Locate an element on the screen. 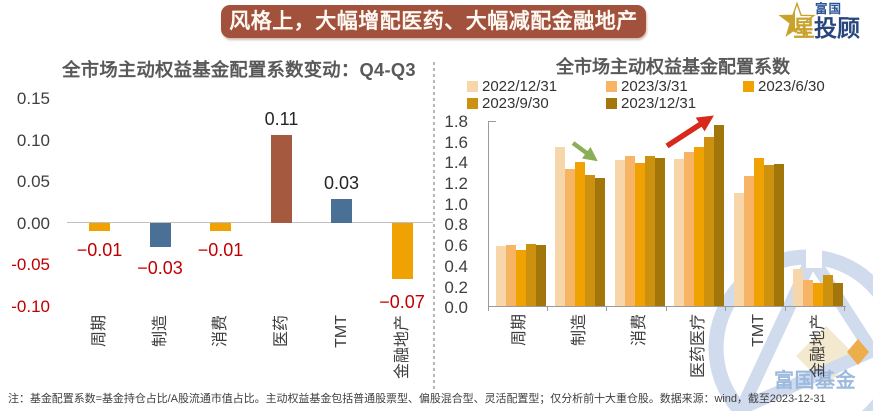 The height and width of the screenshot is (411, 873). svg-text: 星 is located at coordinates (804, 28).